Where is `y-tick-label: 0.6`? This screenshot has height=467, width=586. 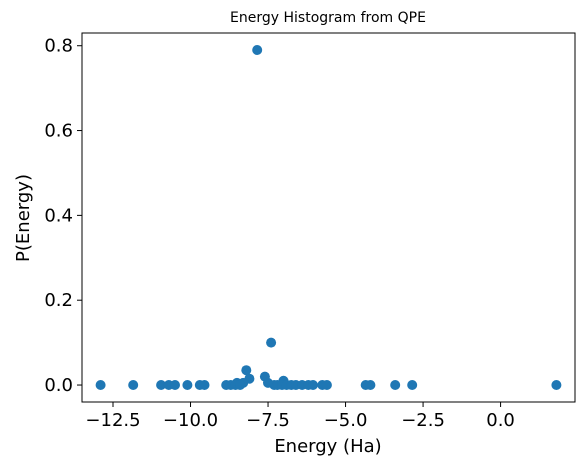 y-tick-label: 0.6 is located at coordinates (58, 131).